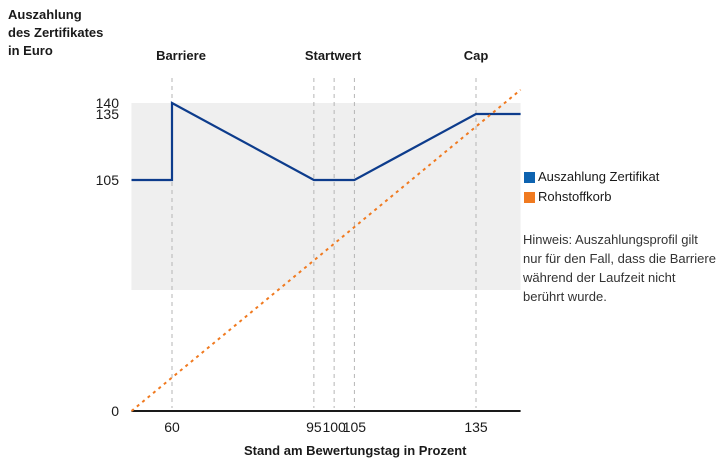 This screenshot has height=461, width=716. Describe the element at coordinates (529, 197) in the screenshot. I see `legend-swatch-commodity` at that location.